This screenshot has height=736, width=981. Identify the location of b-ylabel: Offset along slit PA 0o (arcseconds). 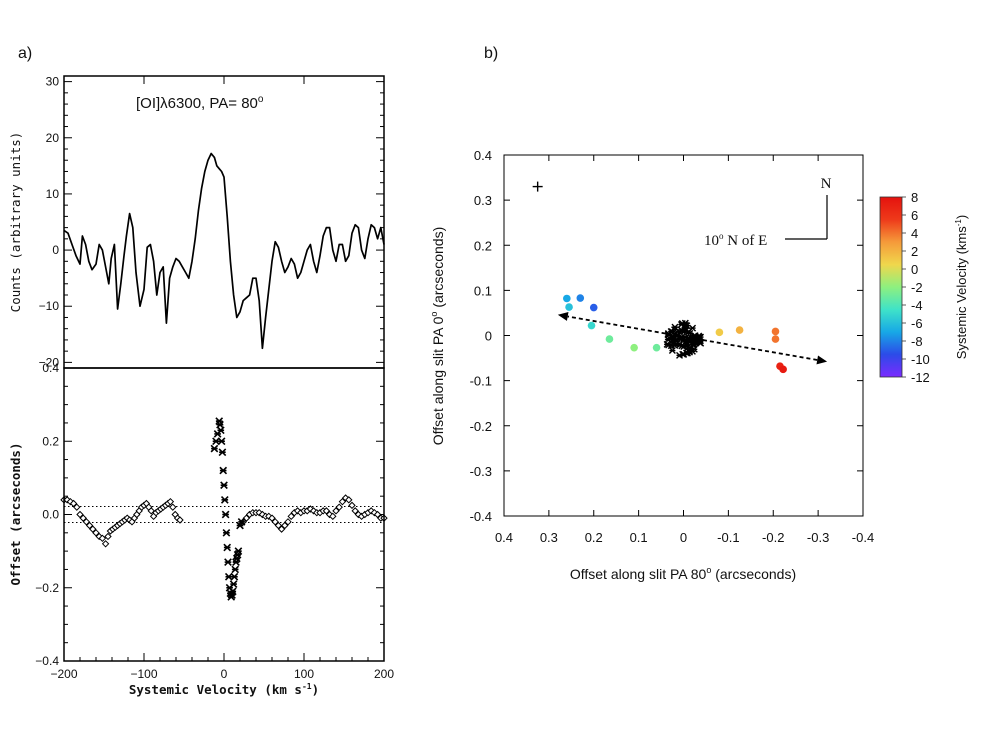
(437, 336).